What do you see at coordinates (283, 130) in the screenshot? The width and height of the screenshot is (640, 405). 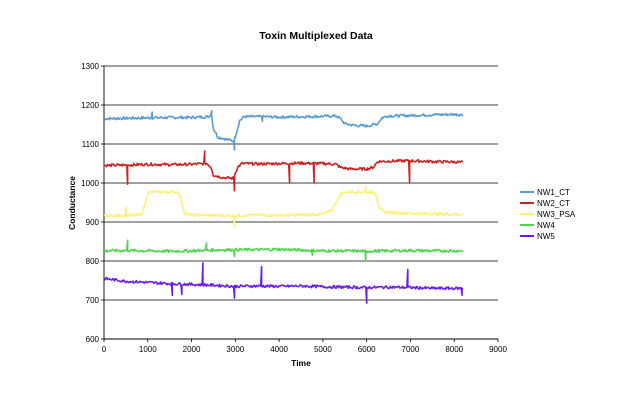 I see `series-line-nw1-ct` at bounding box center [283, 130].